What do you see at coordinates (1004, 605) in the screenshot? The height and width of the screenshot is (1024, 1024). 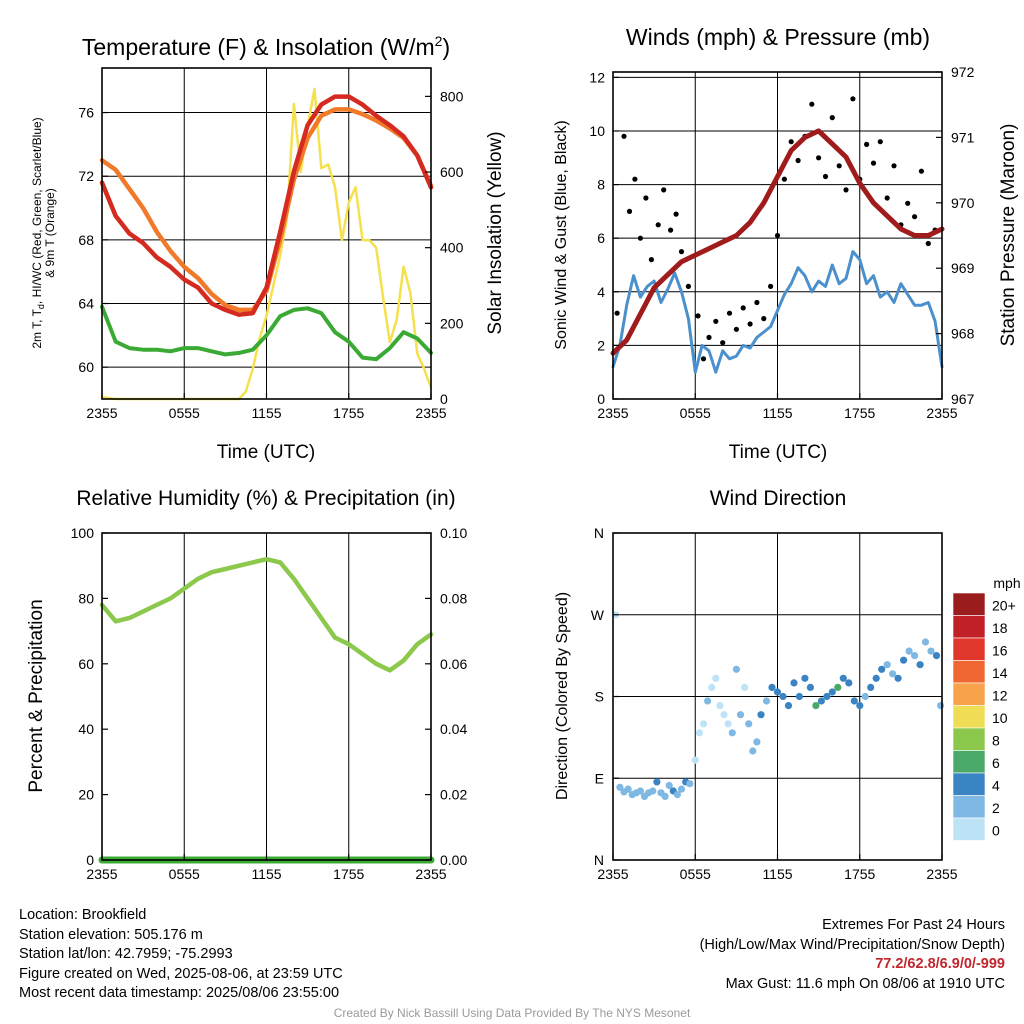 I see `legend-label: 20+` at bounding box center [1004, 605].